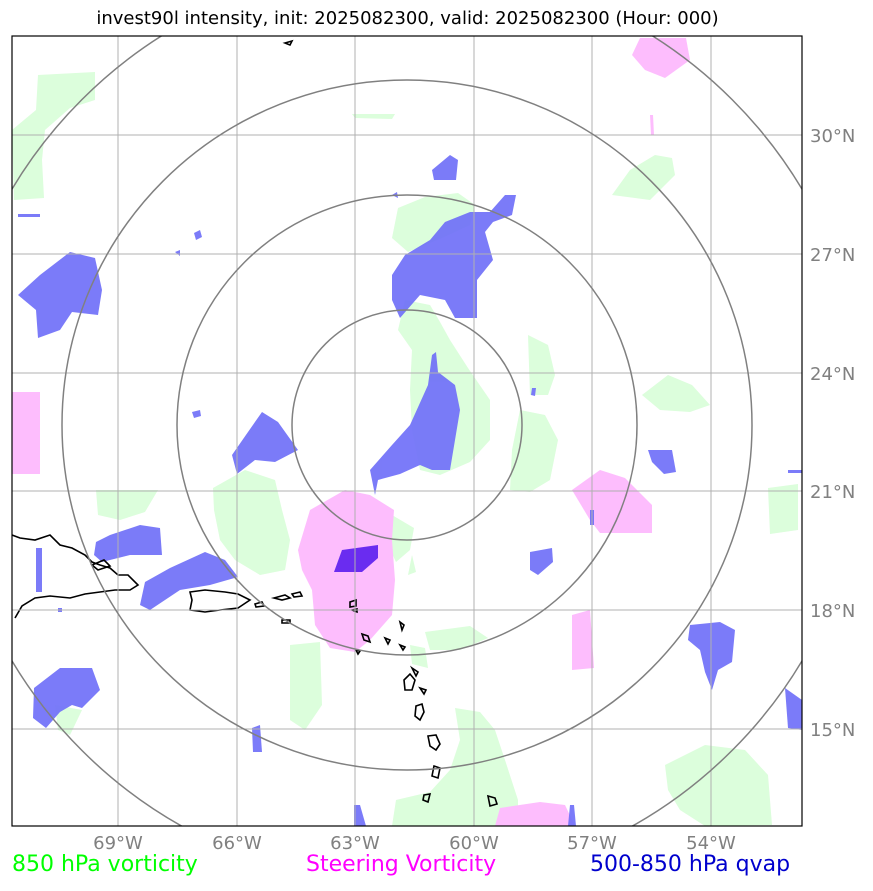  Describe the element at coordinates (355, 843) in the screenshot. I see `lon-label: 63°W` at that location.